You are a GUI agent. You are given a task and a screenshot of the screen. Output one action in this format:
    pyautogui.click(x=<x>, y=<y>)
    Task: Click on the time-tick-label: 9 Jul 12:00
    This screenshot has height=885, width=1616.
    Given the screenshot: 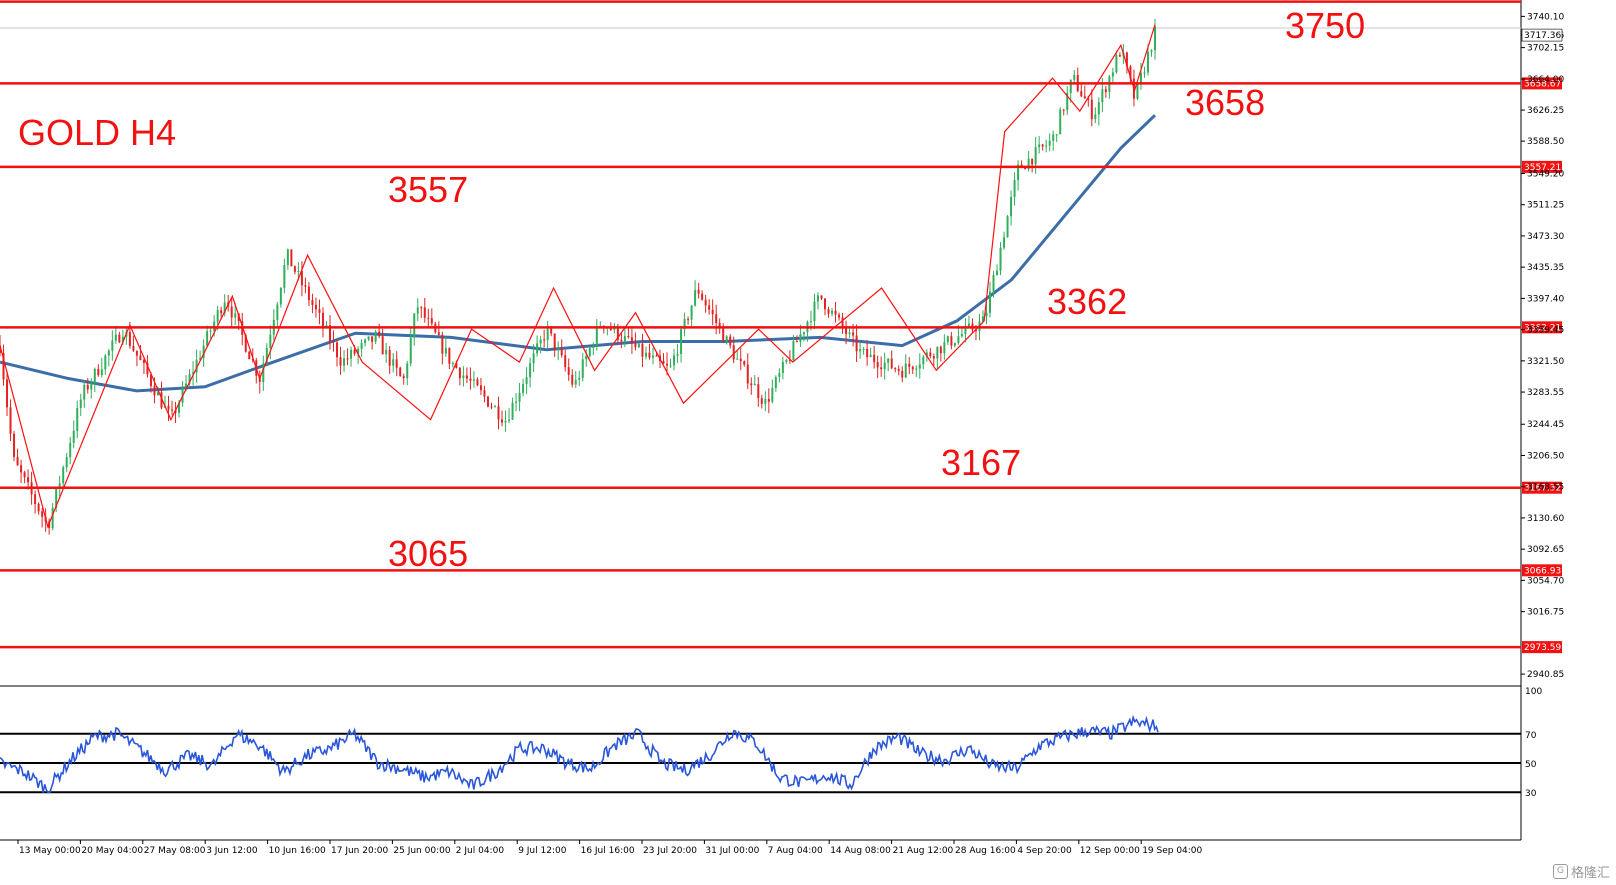 What is the action you would take?
    pyautogui.click(x=542, y=851)
    